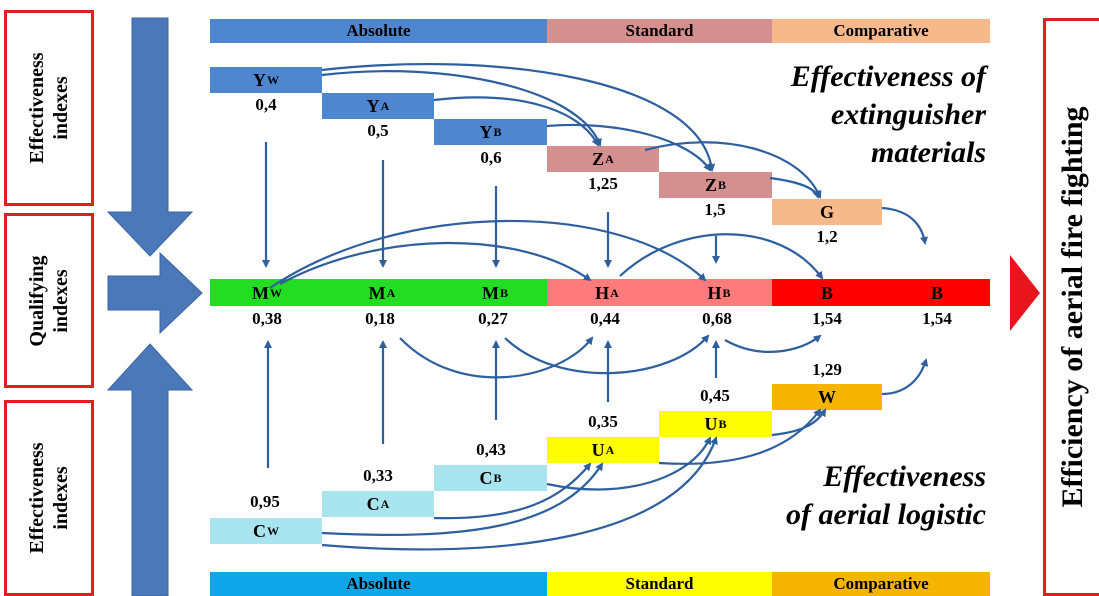 The width and height of the screenshot is (1099, 596). Describe the element at coordinates (715, 209) in the screenshot. I see `value-zb: 1,5` at that location.